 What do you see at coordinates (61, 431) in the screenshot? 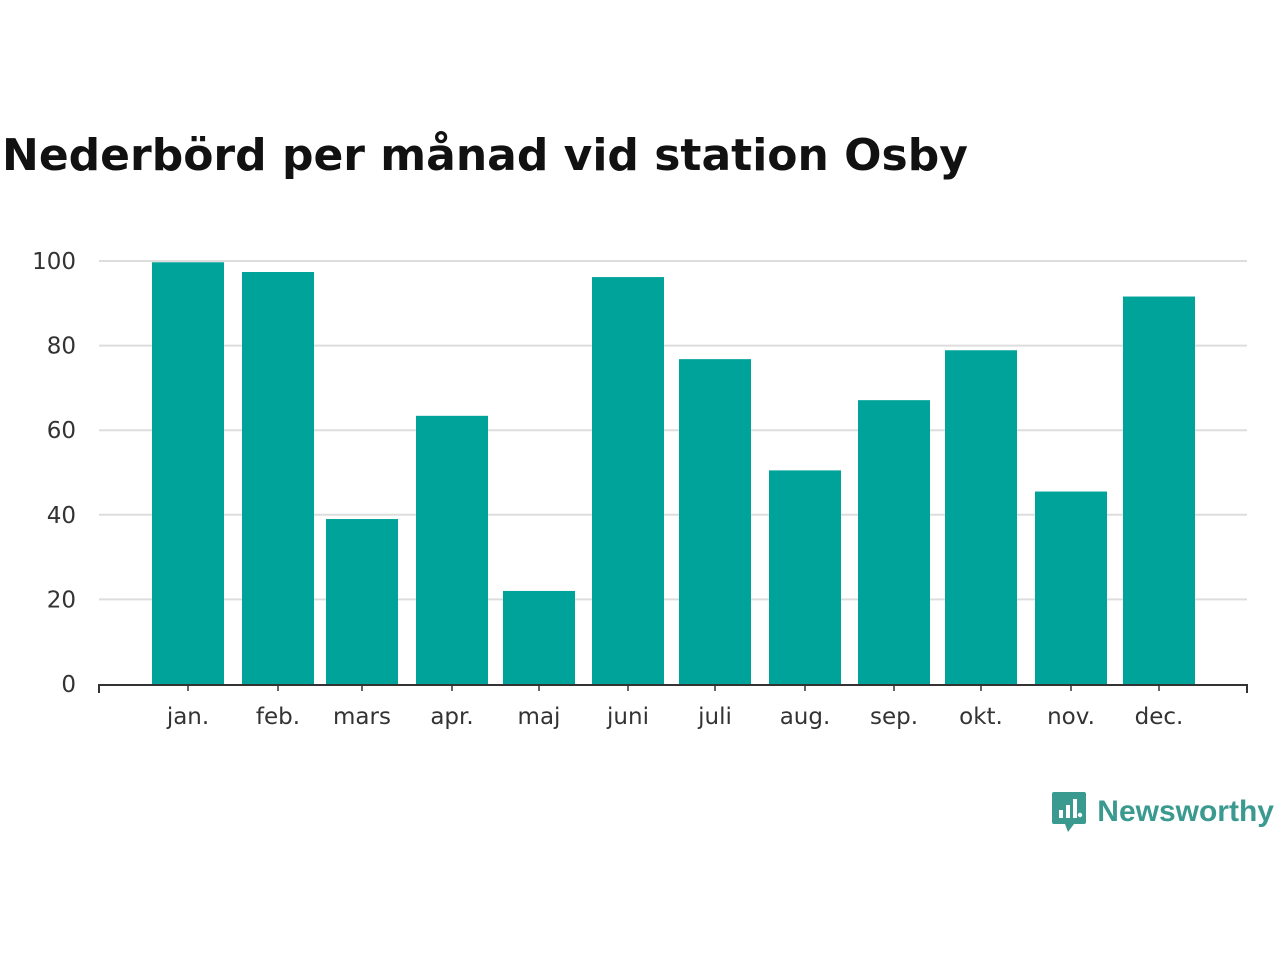
I see `y-tick-label: 60` at bounding box center [61, 431].